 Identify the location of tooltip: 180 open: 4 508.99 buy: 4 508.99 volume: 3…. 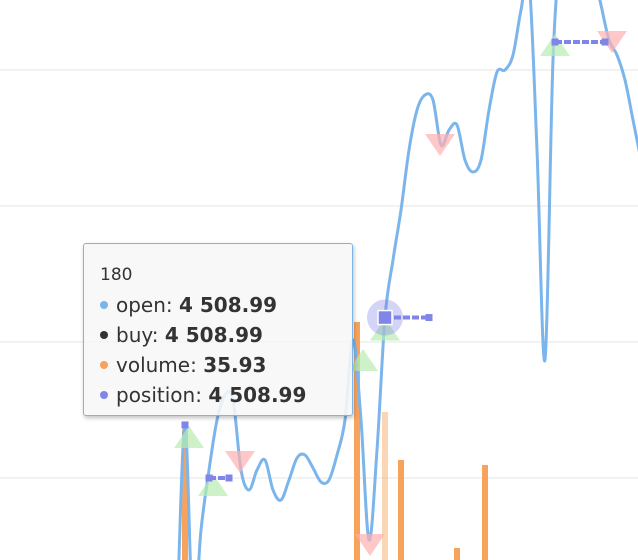
(218, 329).